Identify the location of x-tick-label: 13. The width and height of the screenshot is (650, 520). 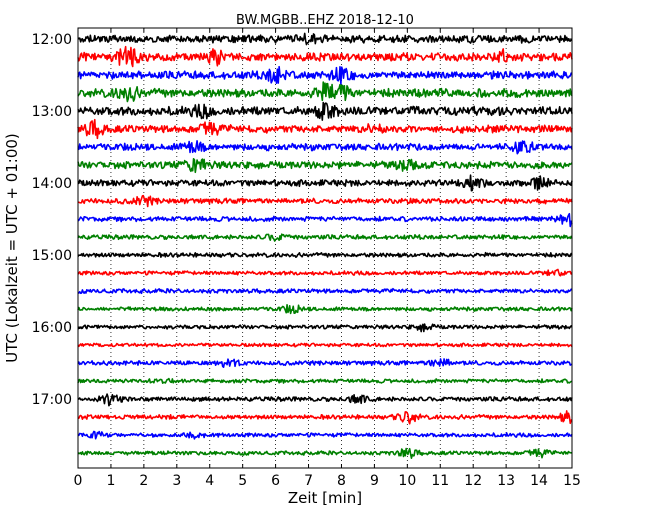
(506, 481).